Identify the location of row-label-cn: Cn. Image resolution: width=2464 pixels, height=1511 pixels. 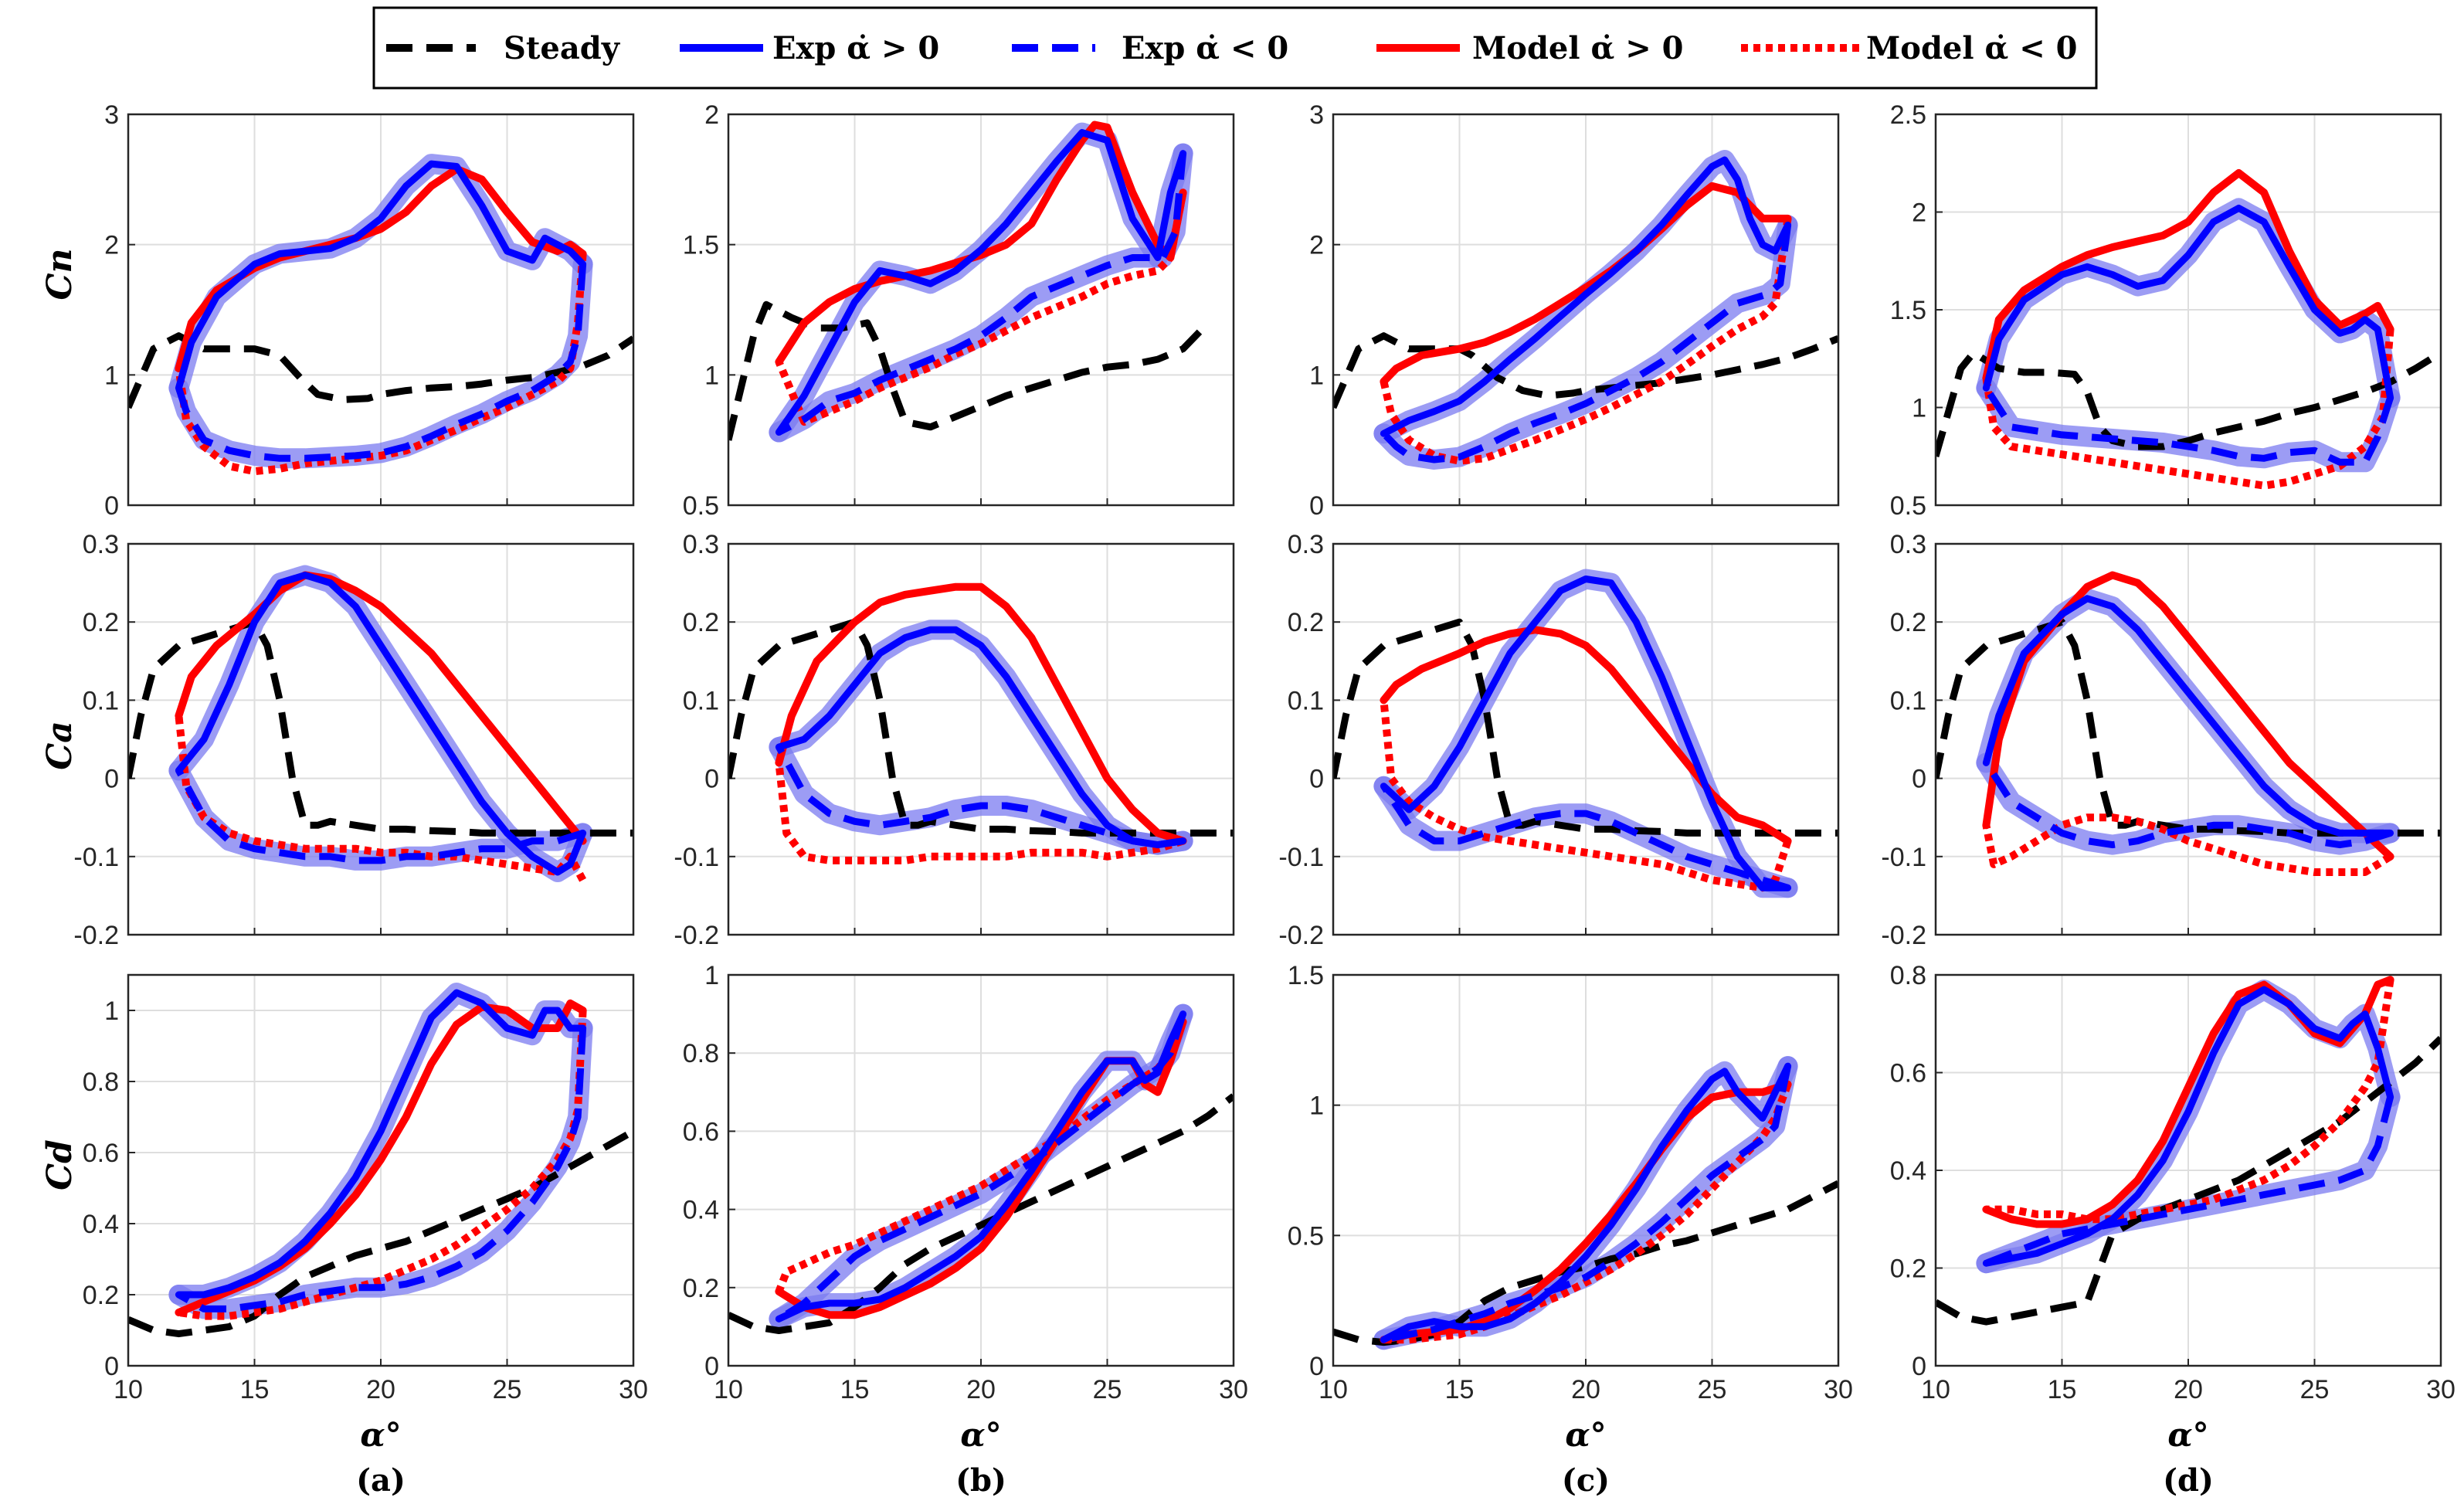
(60, 274).